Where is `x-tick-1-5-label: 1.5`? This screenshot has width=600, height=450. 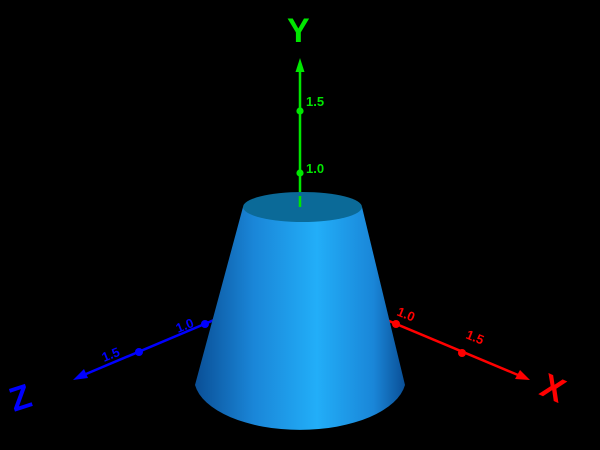
x-tick-1-5-label: 1.5 is located at coordinates (475, 337).